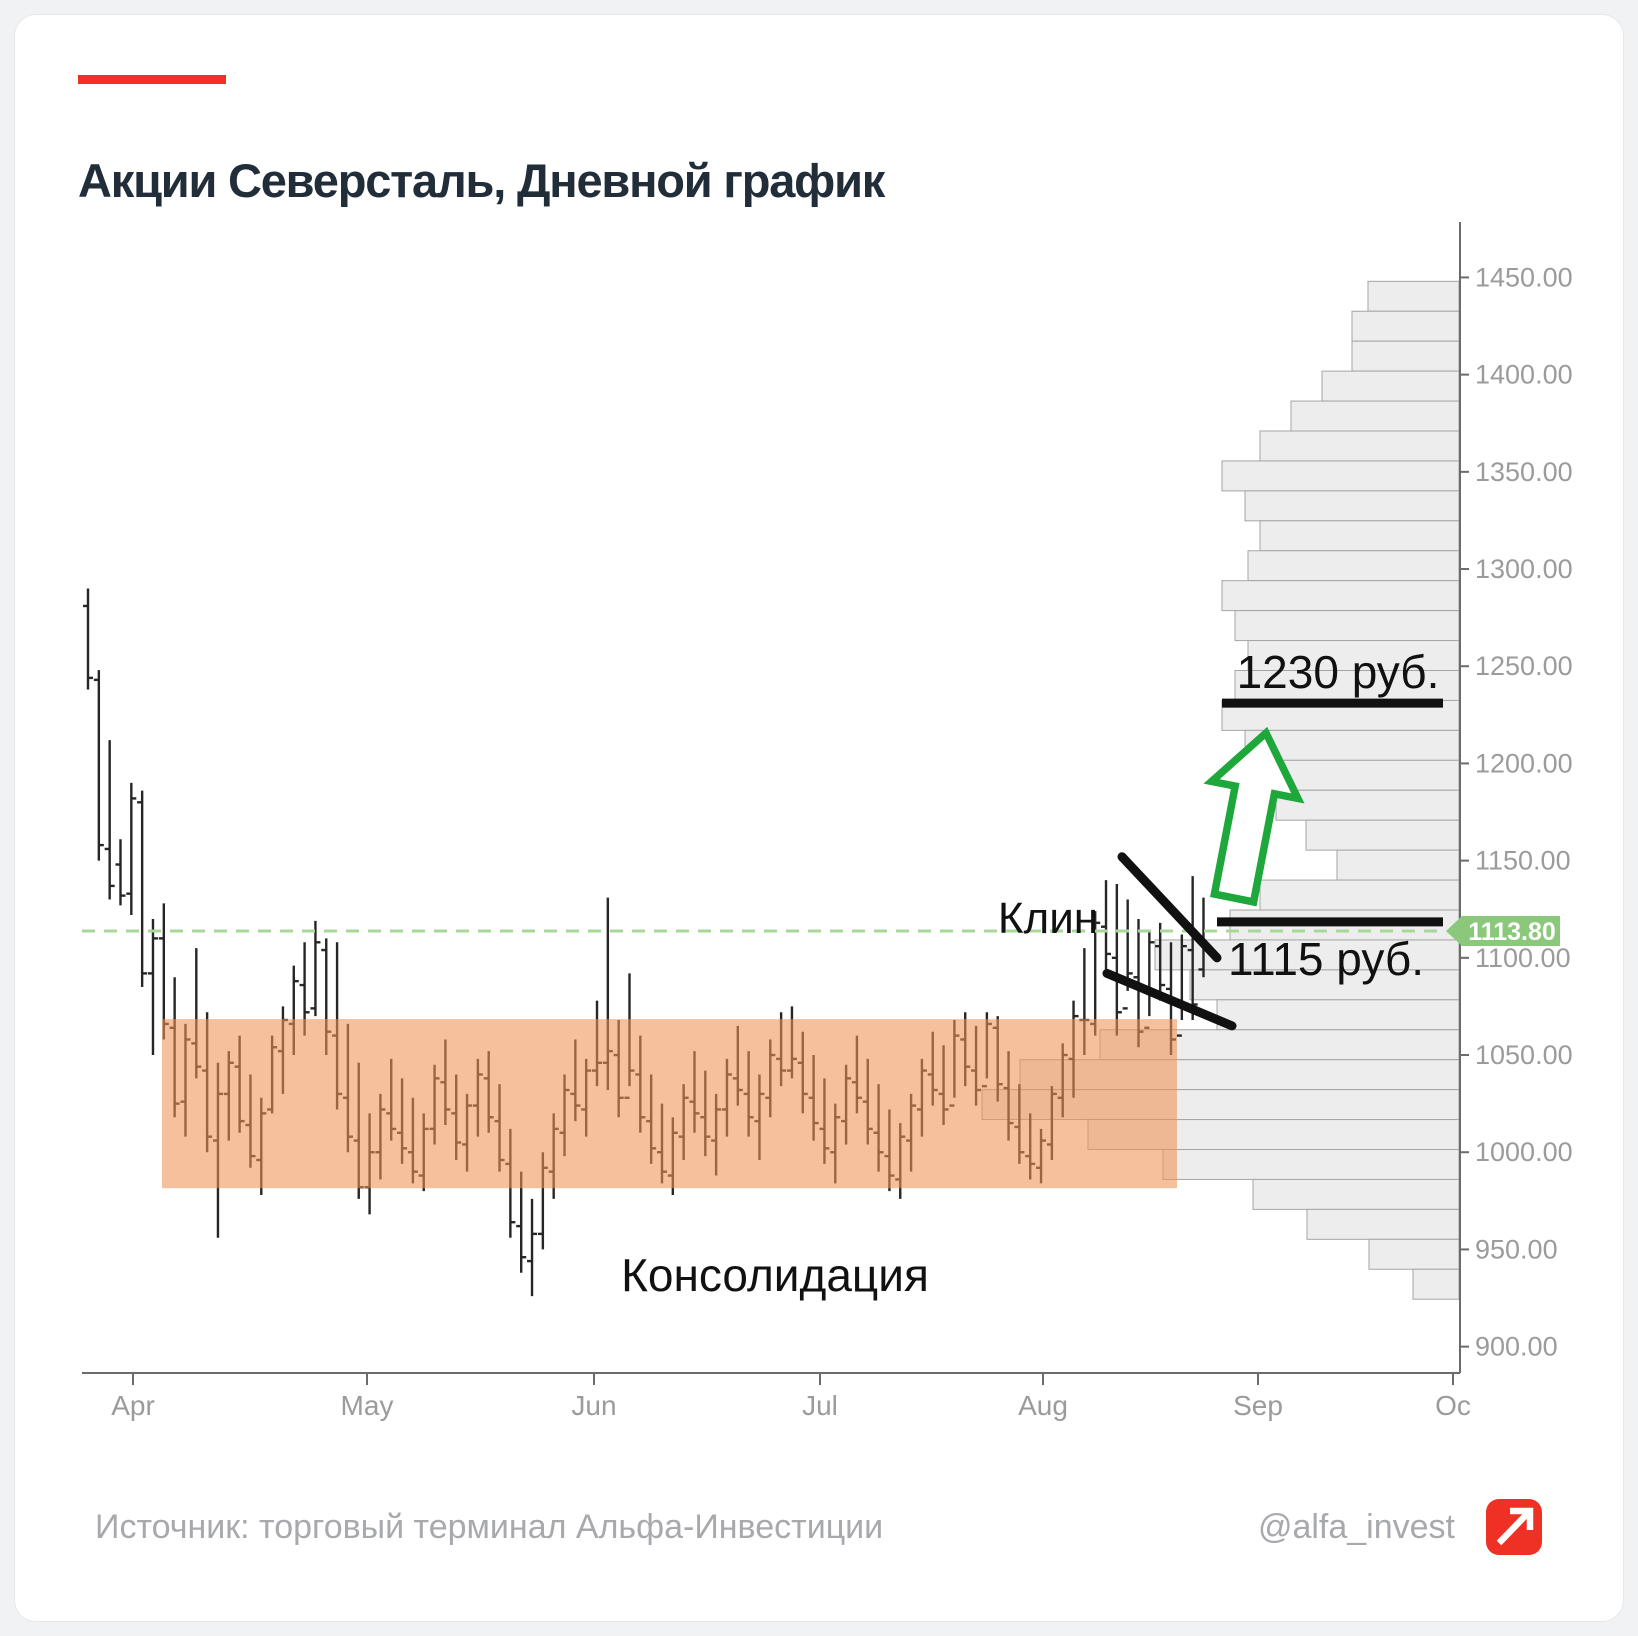 The width and height of the screenshot is (1638, 1636). I want to click on price-badge, so click(1503, 931).